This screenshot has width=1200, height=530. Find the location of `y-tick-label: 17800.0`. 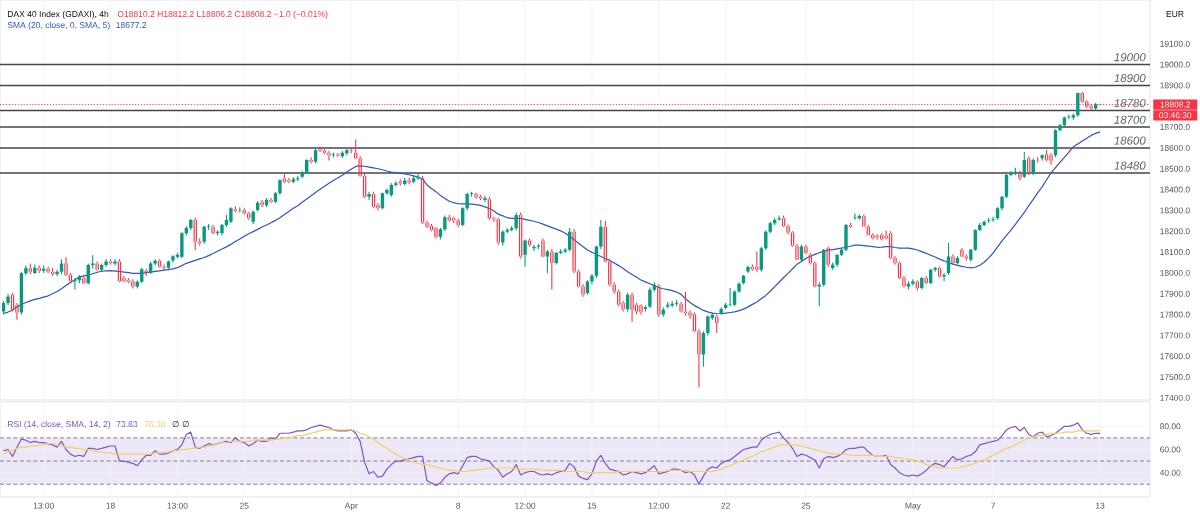

y-tick-label: 17800.0 is located at coordinates (1175, 314).